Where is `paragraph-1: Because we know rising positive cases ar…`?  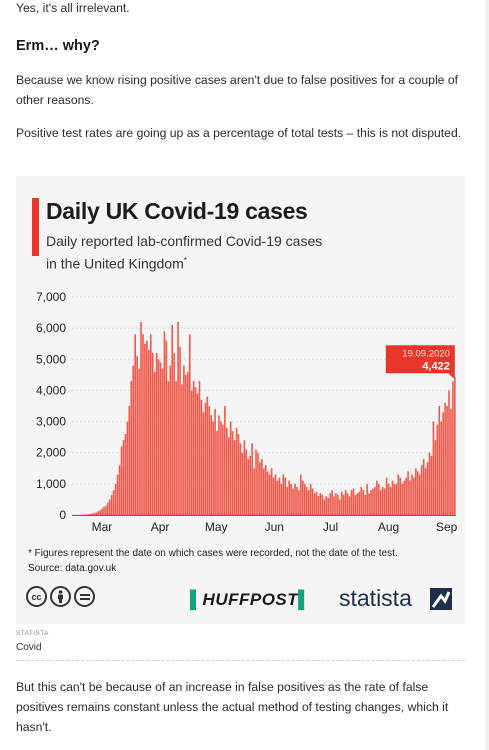
paragraph-1: Because we know rising positive cases ar… is located at coordinates (237, 90).